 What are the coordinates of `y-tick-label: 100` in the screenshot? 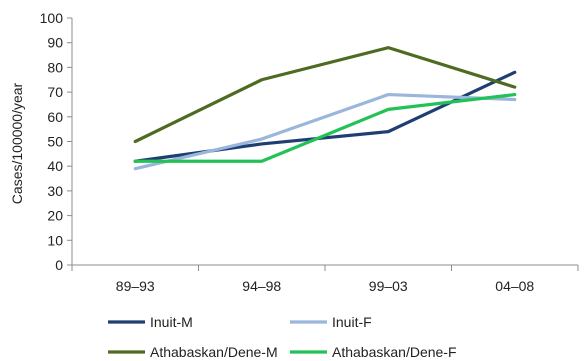 It's located at (52, 18).